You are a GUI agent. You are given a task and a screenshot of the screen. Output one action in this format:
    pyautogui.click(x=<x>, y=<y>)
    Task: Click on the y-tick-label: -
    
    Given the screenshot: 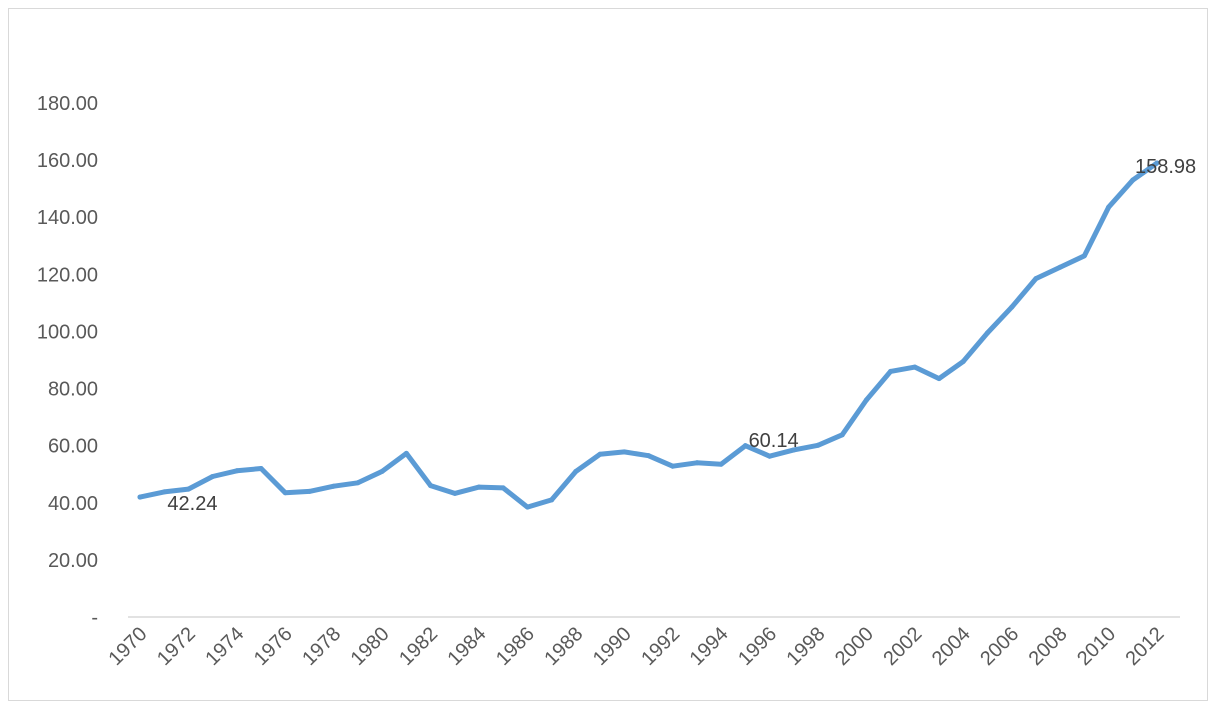 What is the action you would take?
    pyautogui.click(x=94, y=618)
    